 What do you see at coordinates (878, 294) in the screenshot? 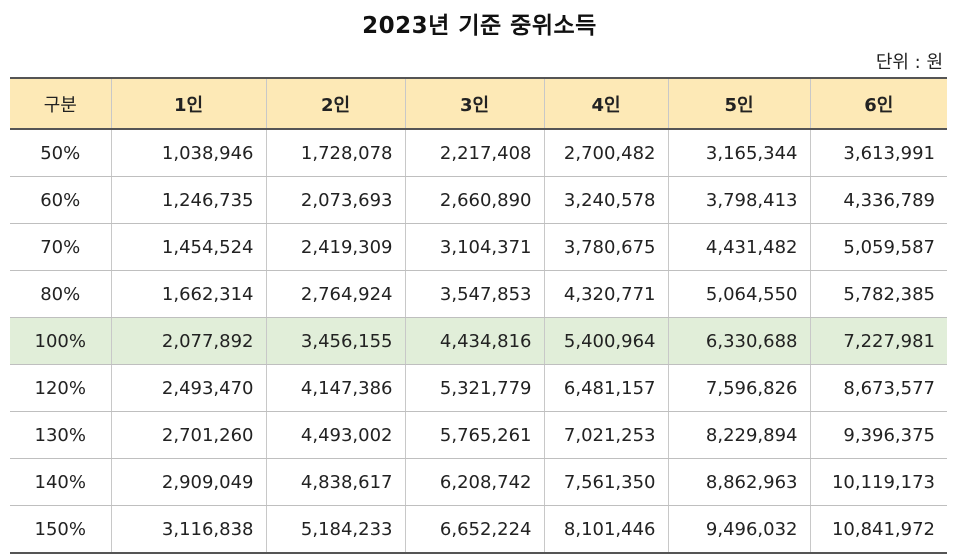
I see `table-cell: 5,782,385` at bounding box center [878, 294].